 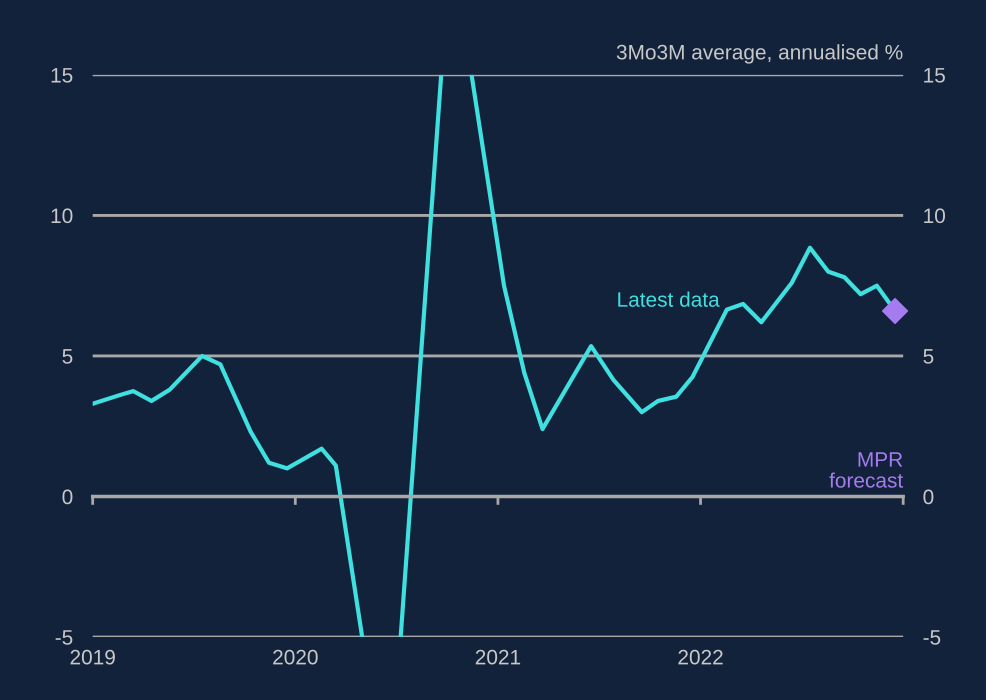 What do you see at coordinates (866, 470) in the screenshot?
I see `text: MPR forecast` at bounding box center [866, 470].